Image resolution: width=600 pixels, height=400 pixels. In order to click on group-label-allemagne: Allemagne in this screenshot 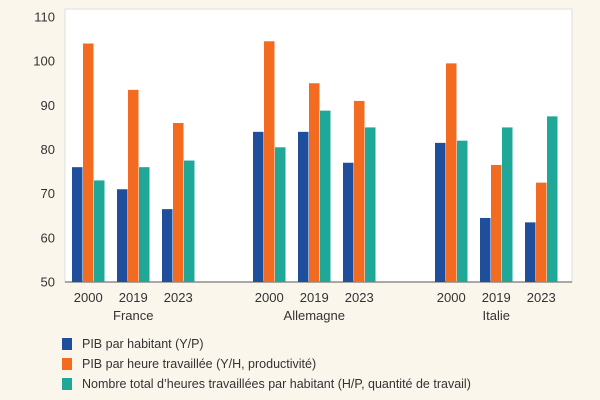, I will do `click(314, 315)`.